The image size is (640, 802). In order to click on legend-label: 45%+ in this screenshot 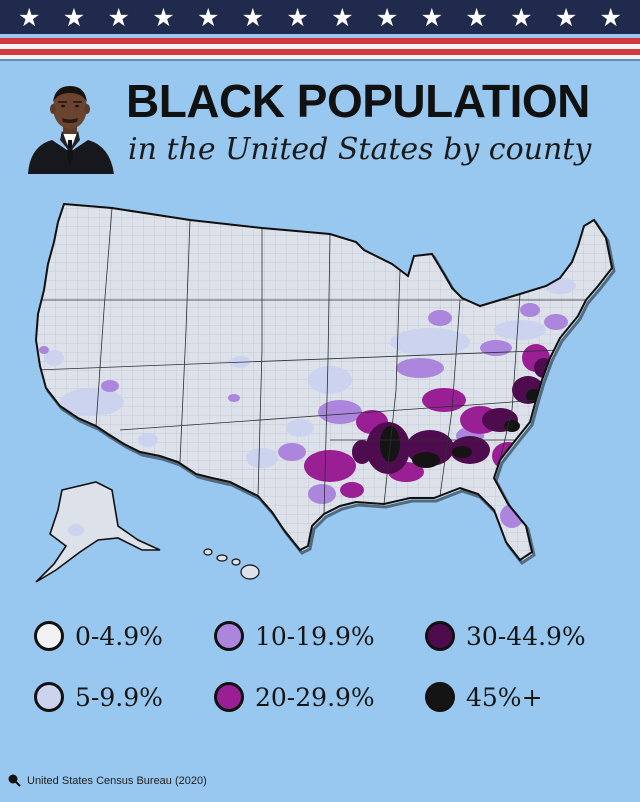, I will do `click(504, 697)`.